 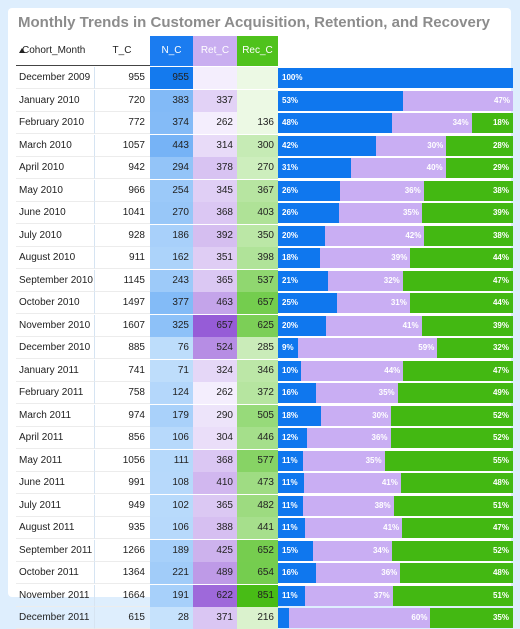 What do you see at coordinates (171, 258) in the screenshot?
I see `new-customers-cell: 162` at bounding box center [171, 258].